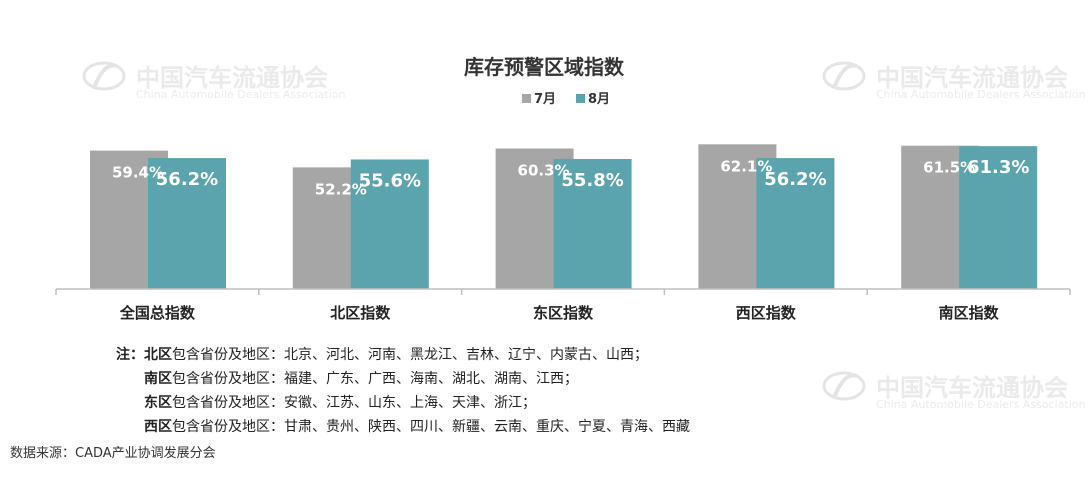  What do you see at coordinates (390, 180) in the screenshot?
I see `data-label: 55.6%` at bounding box center [390, 180].